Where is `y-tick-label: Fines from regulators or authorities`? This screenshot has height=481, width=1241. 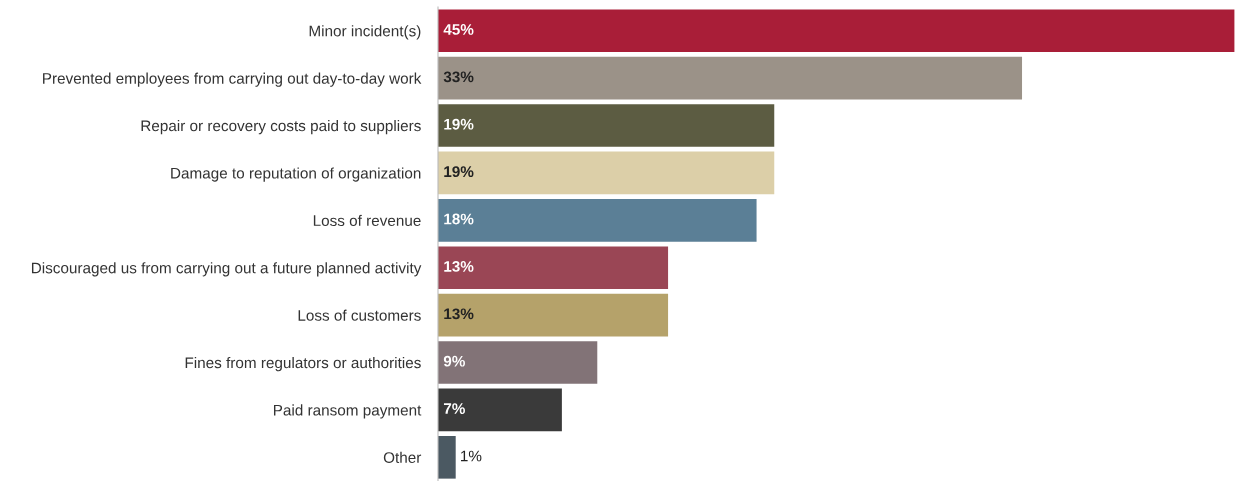
y-tick-label: Fines from regulators or authorities is located at coordinates (303, 364).